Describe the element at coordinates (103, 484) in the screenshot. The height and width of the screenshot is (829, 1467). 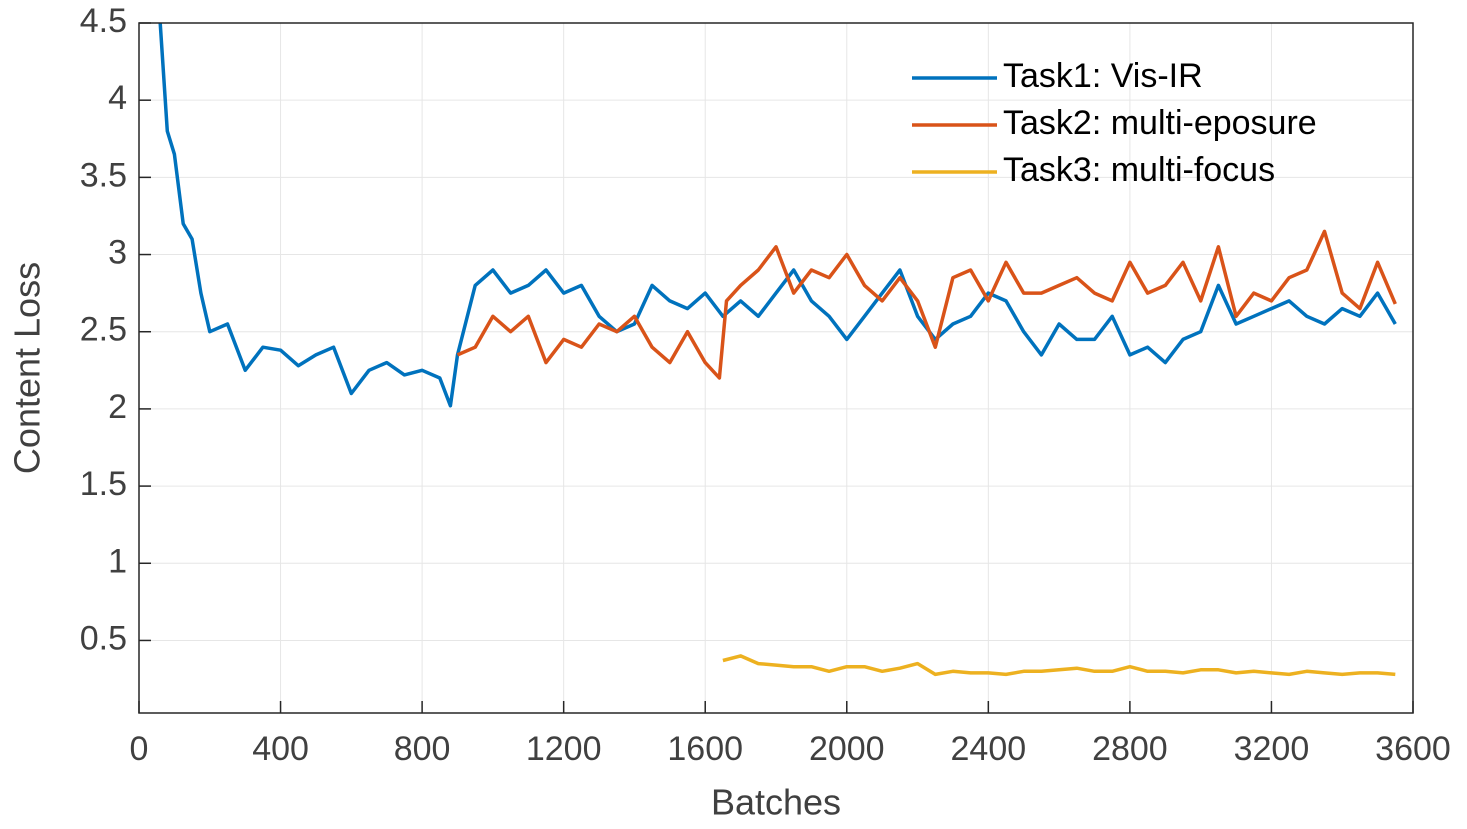
I see `y-tick-label: 1.5` at that location.